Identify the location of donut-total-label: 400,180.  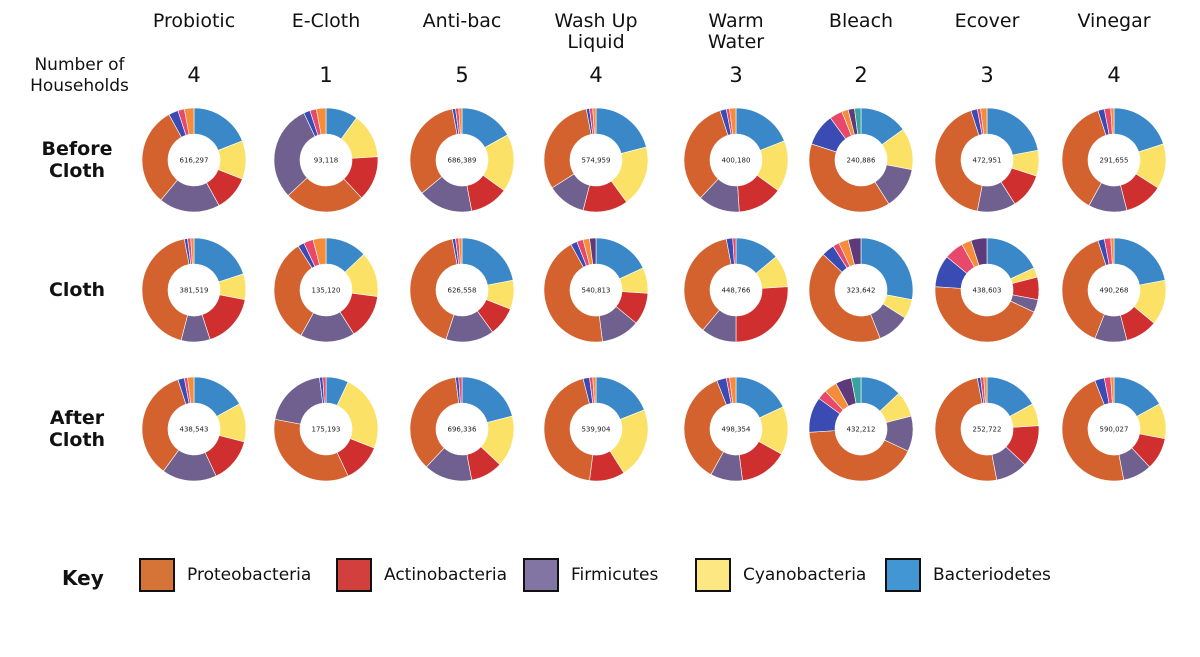
(736, 161).